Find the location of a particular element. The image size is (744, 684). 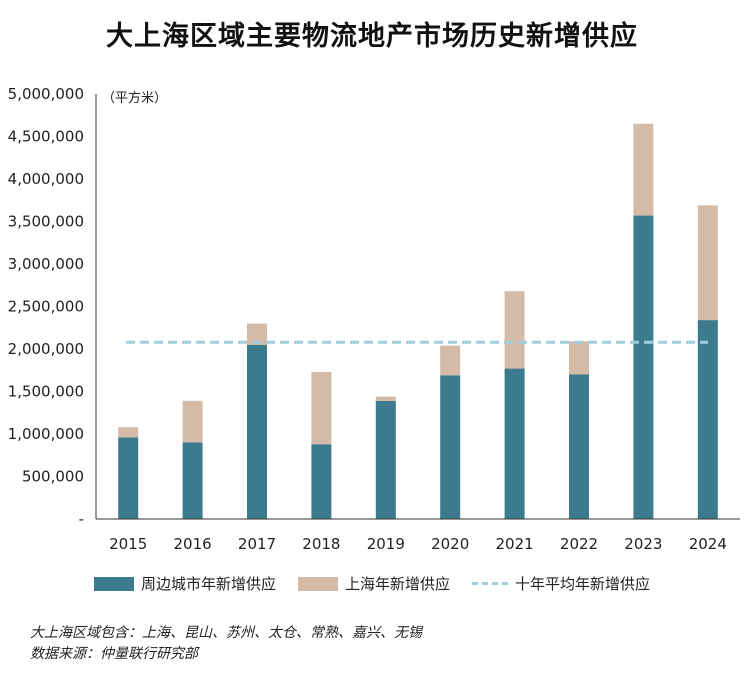

x-tick-label: 2023 is located at coordinates (643, 544).